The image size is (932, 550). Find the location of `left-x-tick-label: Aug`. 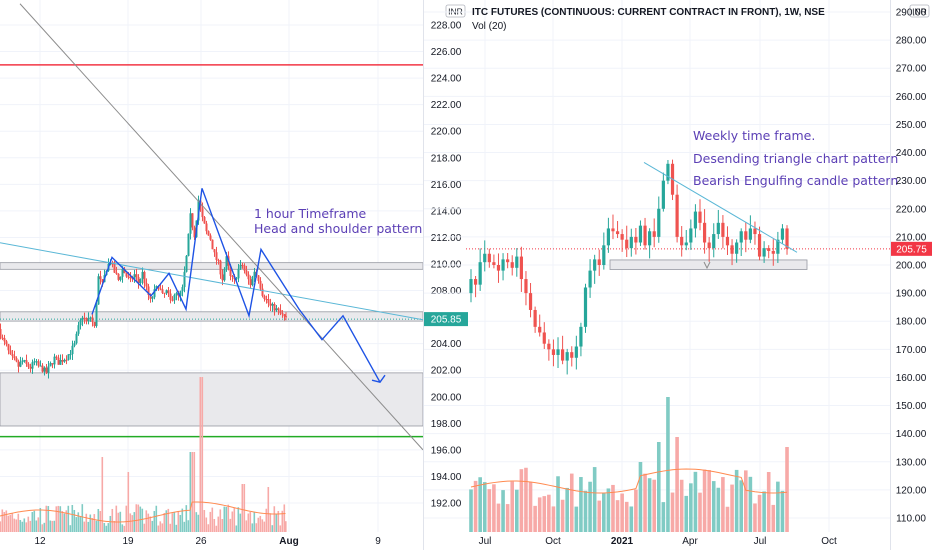

left-x-tick-label: Aug is located at coordinates (288, 541).